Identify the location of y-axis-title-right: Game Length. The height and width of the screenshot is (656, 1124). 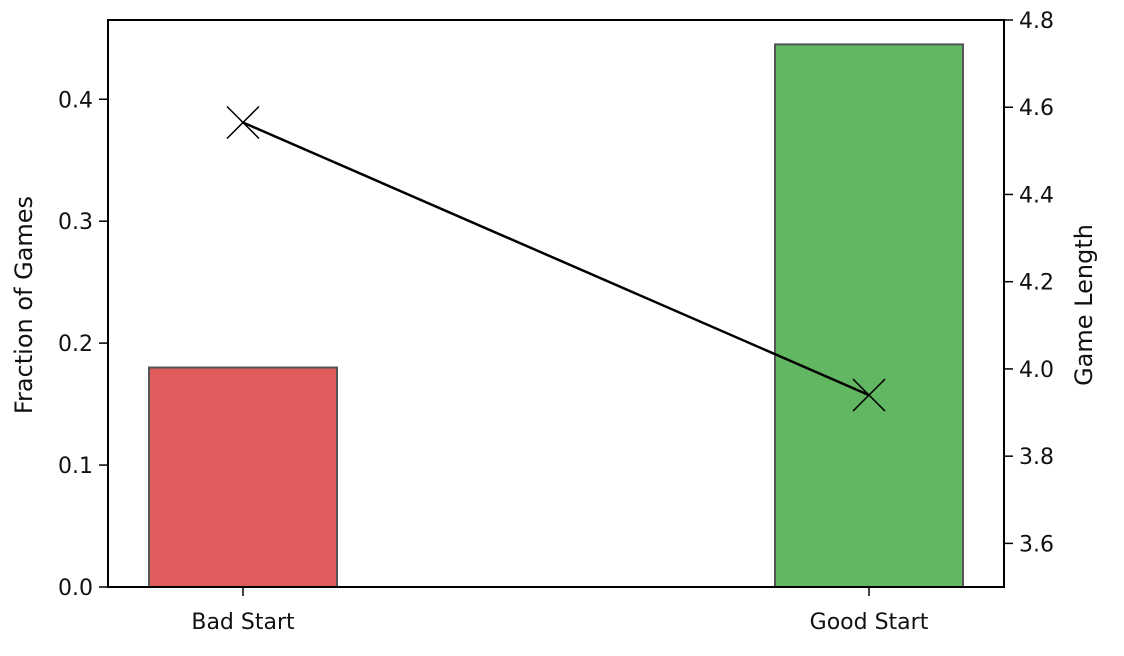
(1084, 305).